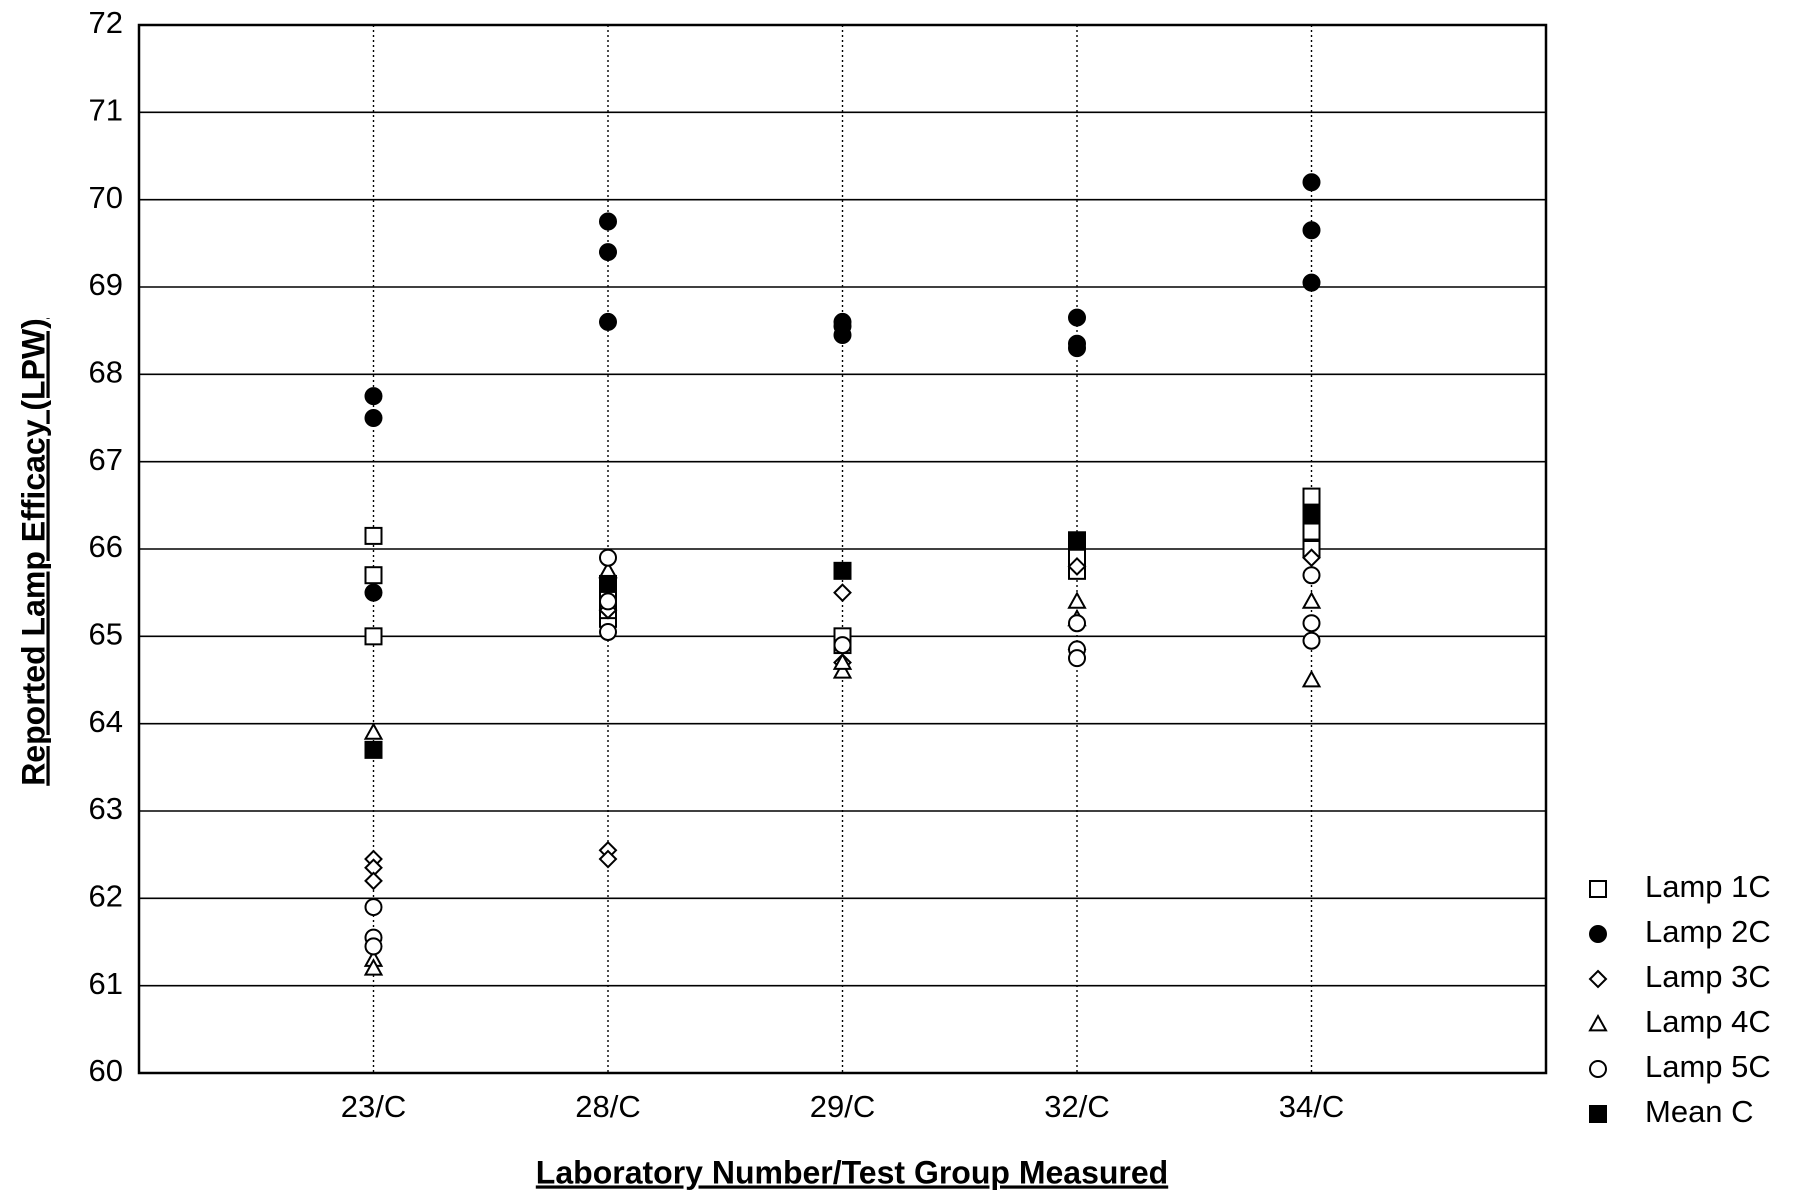 Image resolution: width=1810 pixels, height=1201 pixels. Describe the element at coordinates (106, 721) in the screenshot. I see `y-tick-label: 64` at that location.